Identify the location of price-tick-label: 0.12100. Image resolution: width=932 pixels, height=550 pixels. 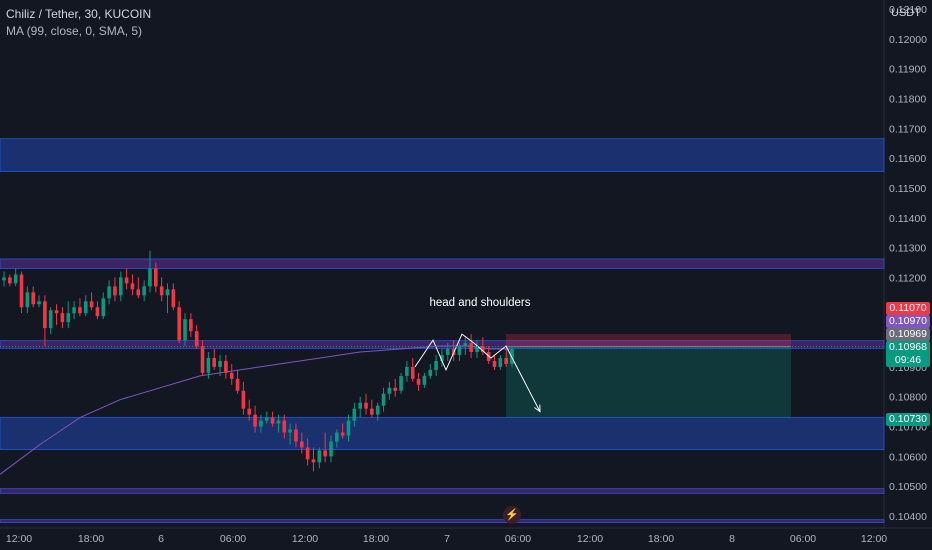
(908, 10).